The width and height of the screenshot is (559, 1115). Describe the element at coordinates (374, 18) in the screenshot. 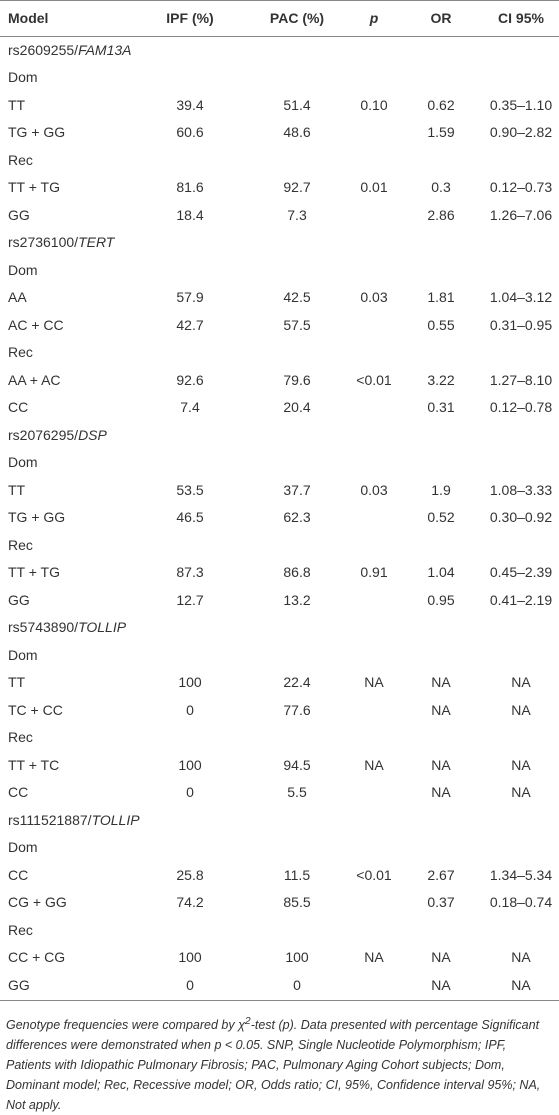

I see `column-header: p` at that location.